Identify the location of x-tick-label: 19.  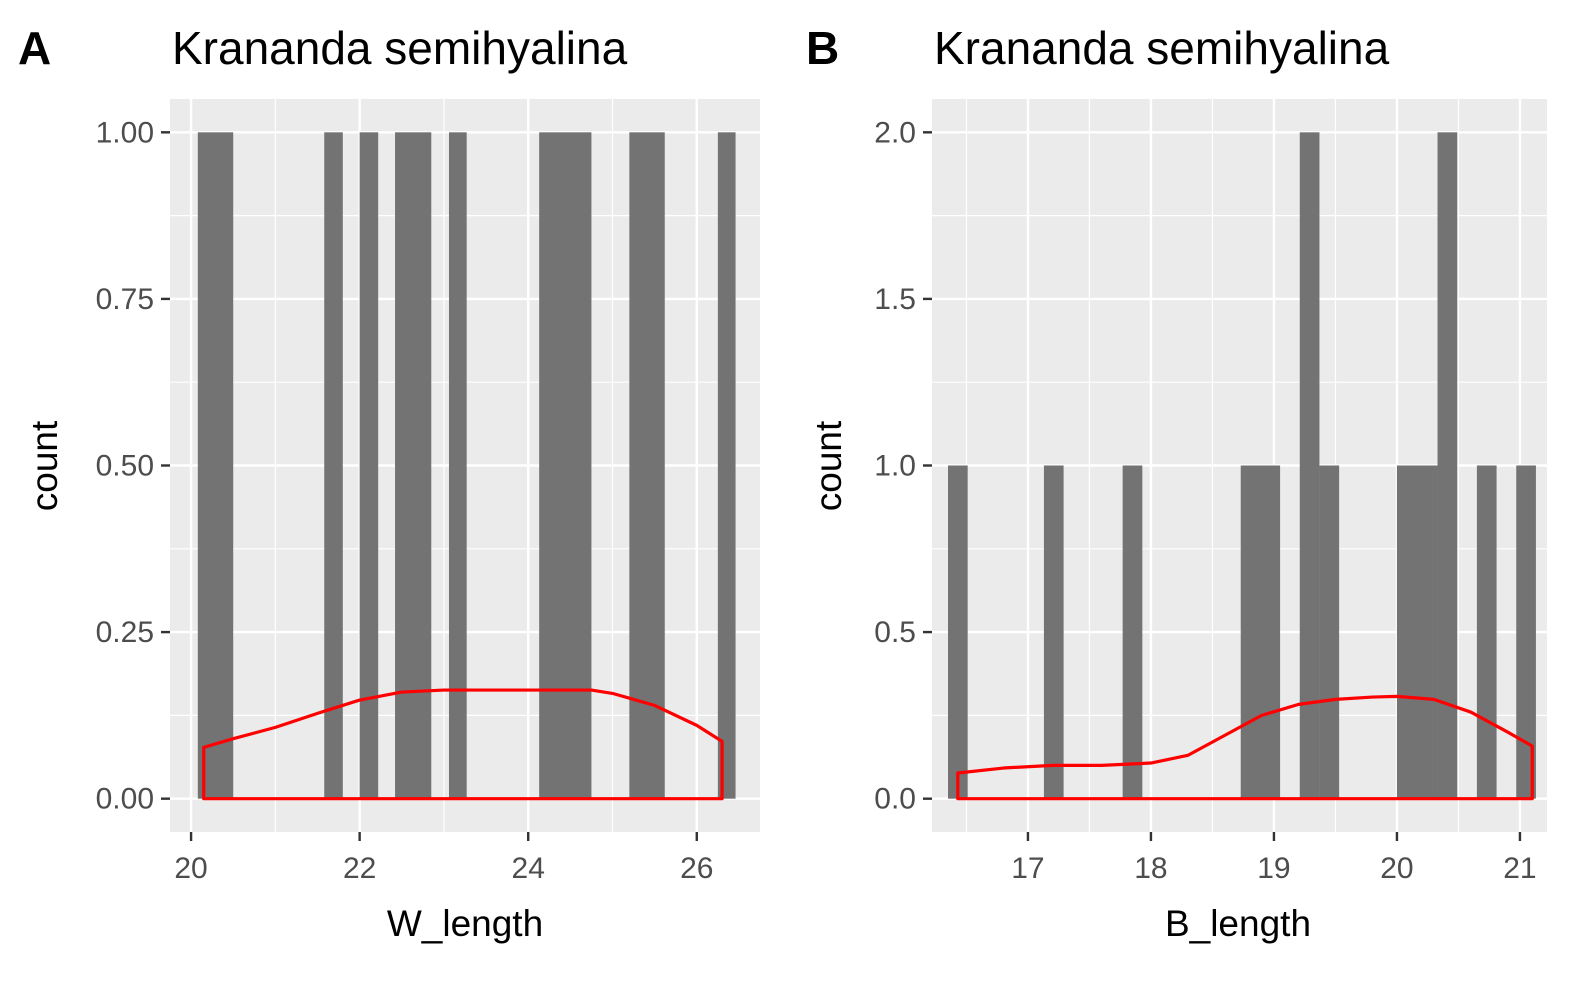
(1273, 868).